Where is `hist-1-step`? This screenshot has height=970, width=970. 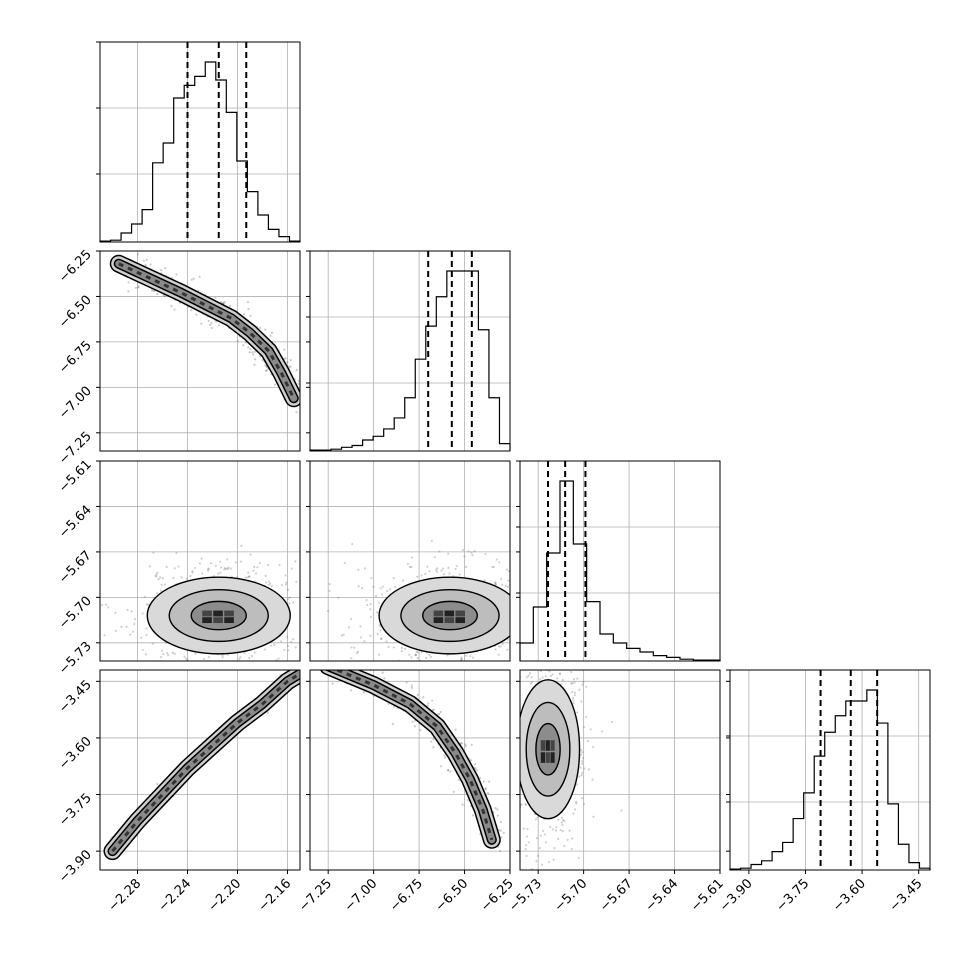 hist-1-step is located at coordinates (410, 360).